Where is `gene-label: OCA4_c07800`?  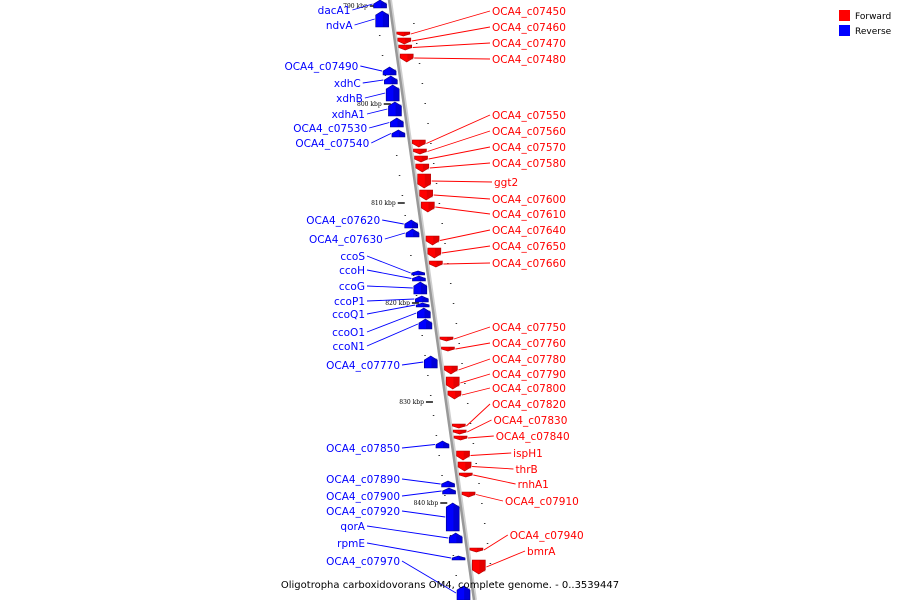 gene-label: OCA4_c07800 is located at coordinates (529, 389).